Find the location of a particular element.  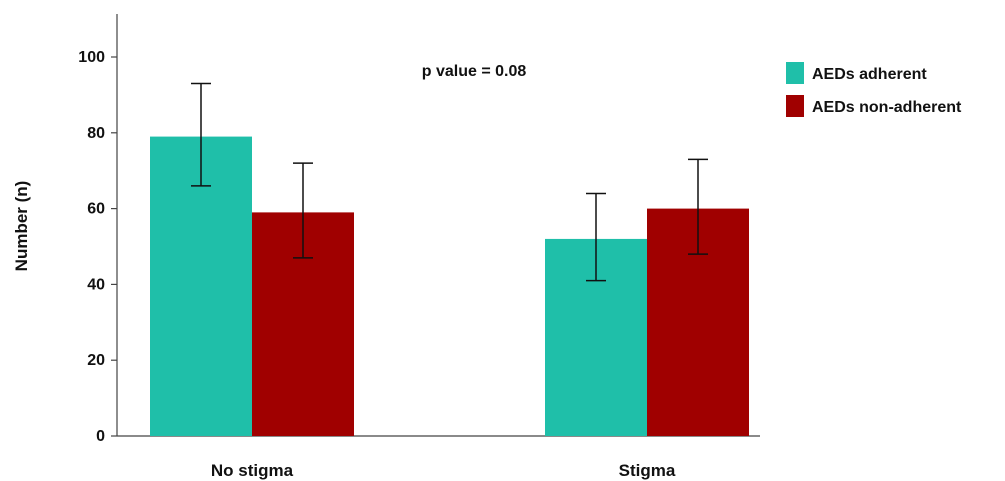

y-tick-label: 0 is located at coordinates (100, 436).